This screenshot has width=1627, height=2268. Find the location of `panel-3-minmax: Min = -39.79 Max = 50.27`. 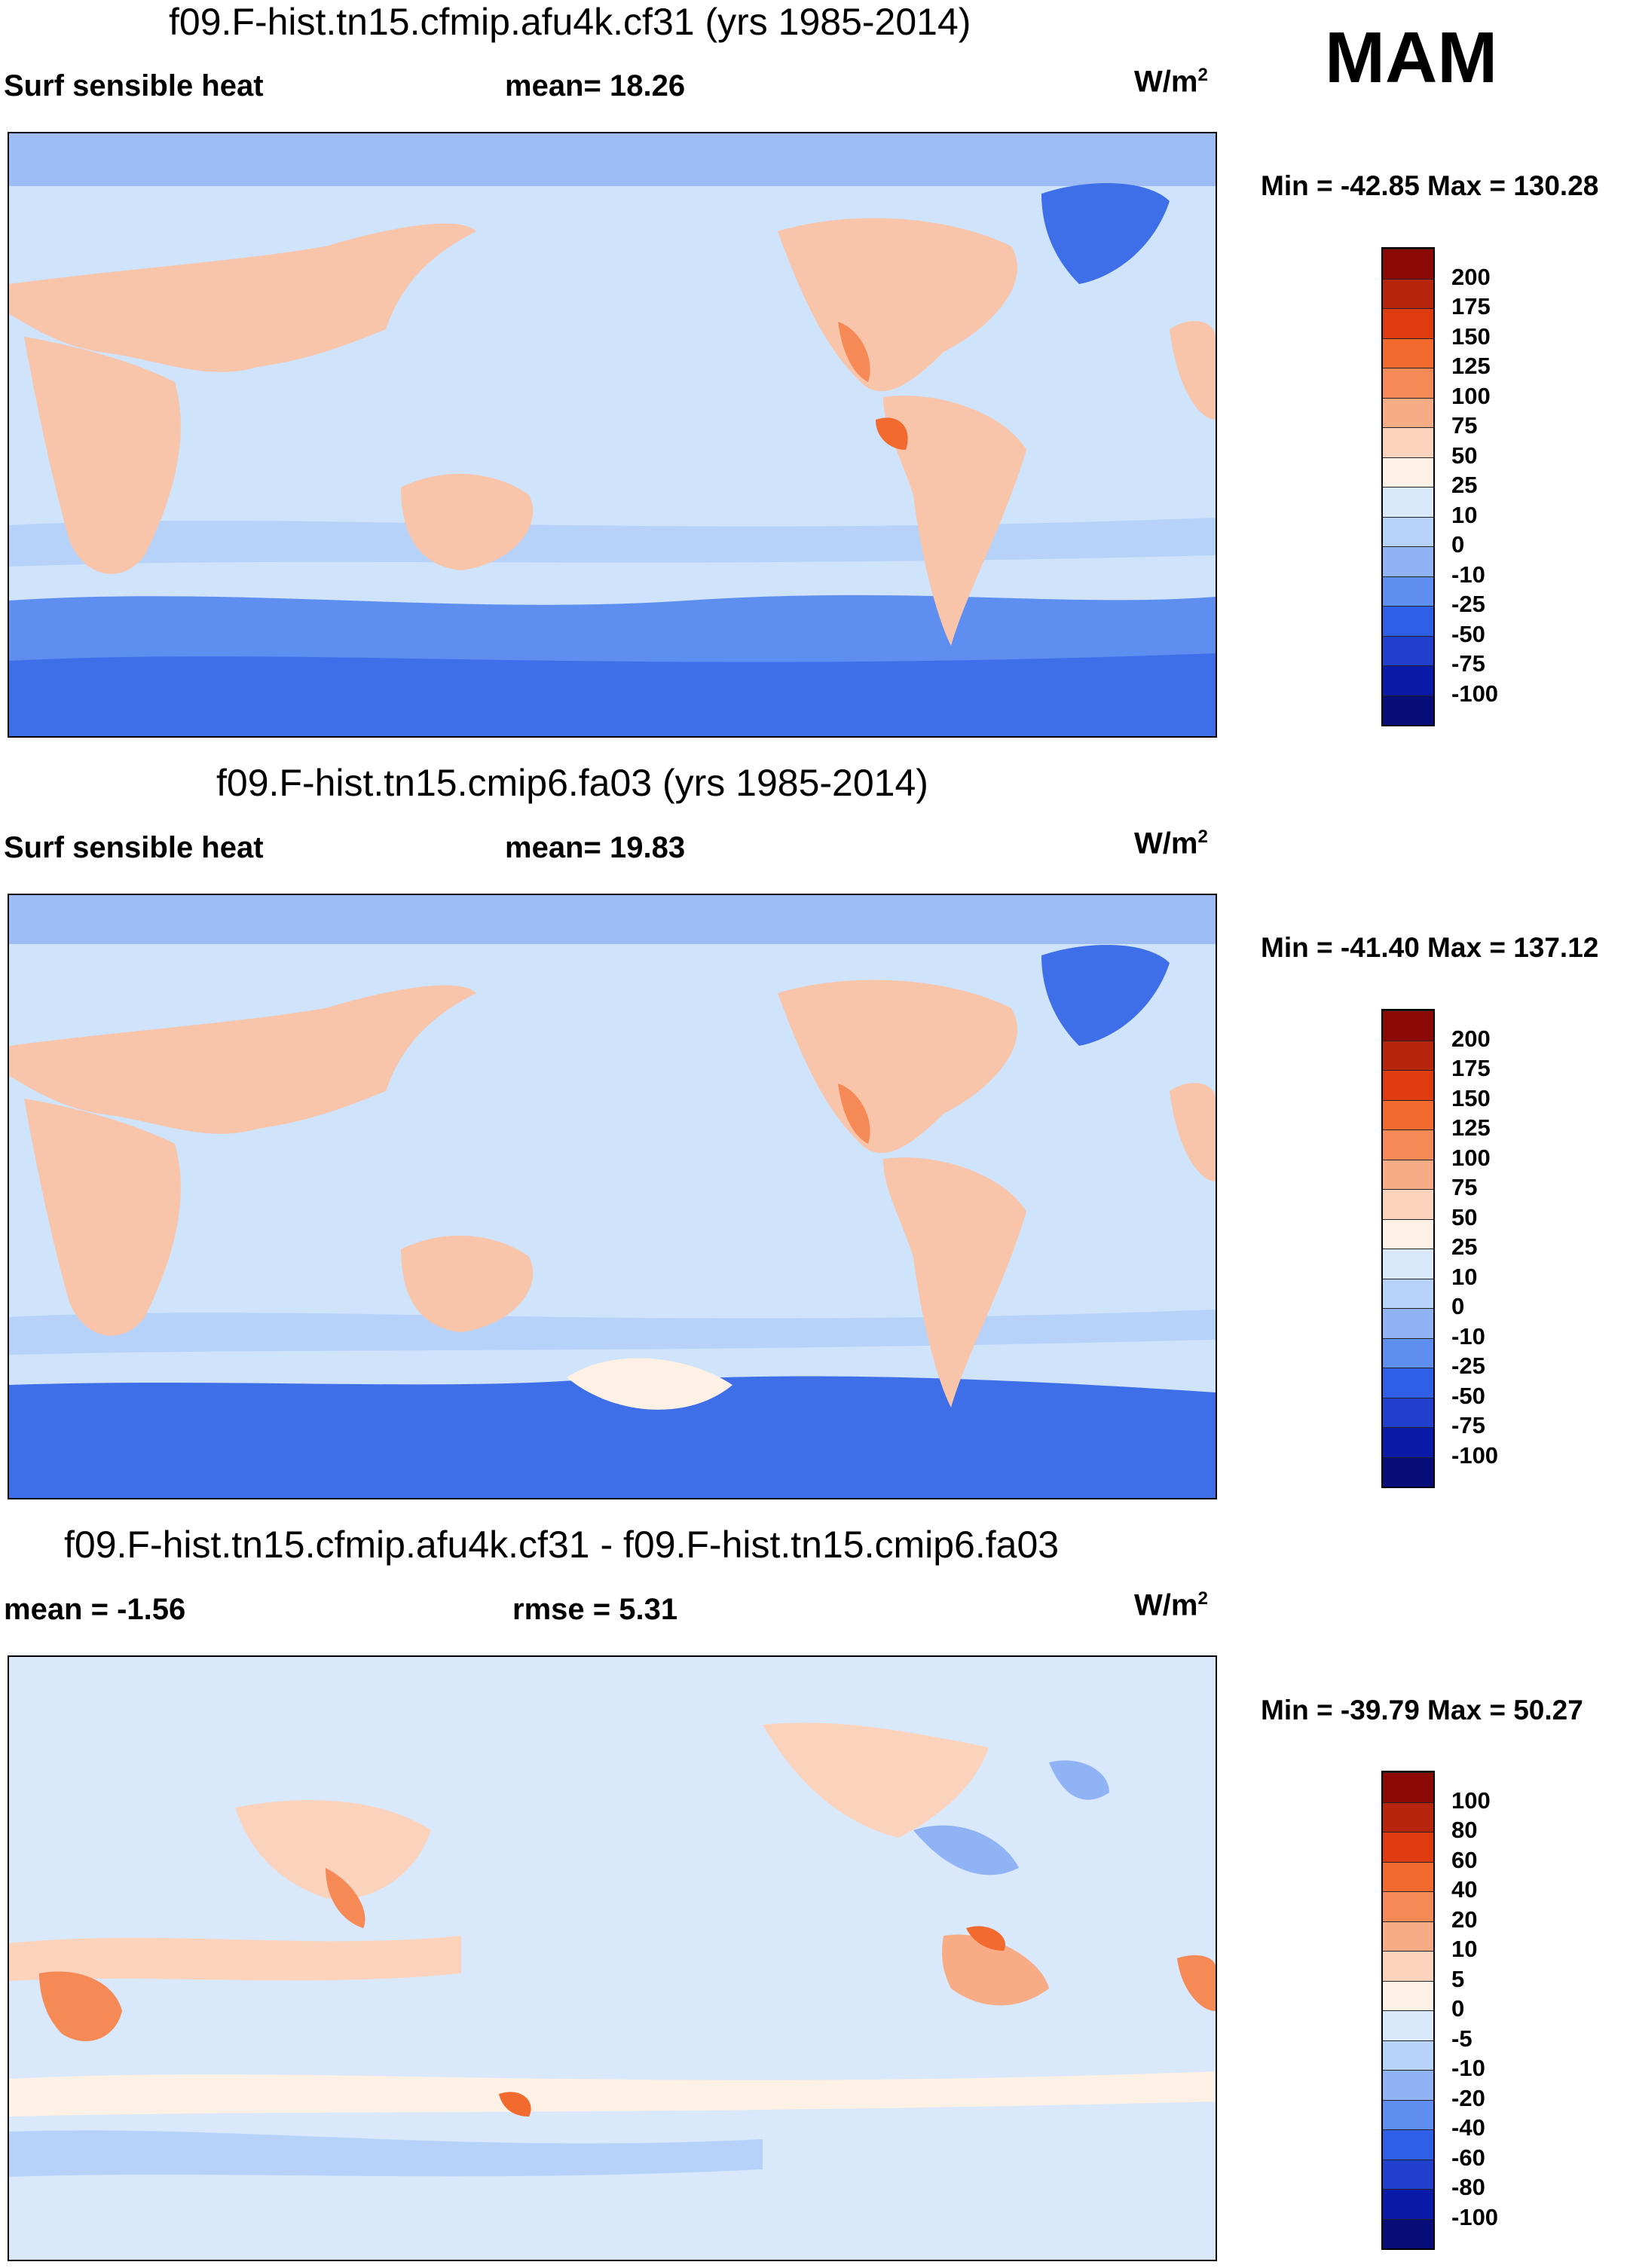

panel-3-minmax: Min = -39.79 Max = 50.27 is located at coordinates (1422, 1710).